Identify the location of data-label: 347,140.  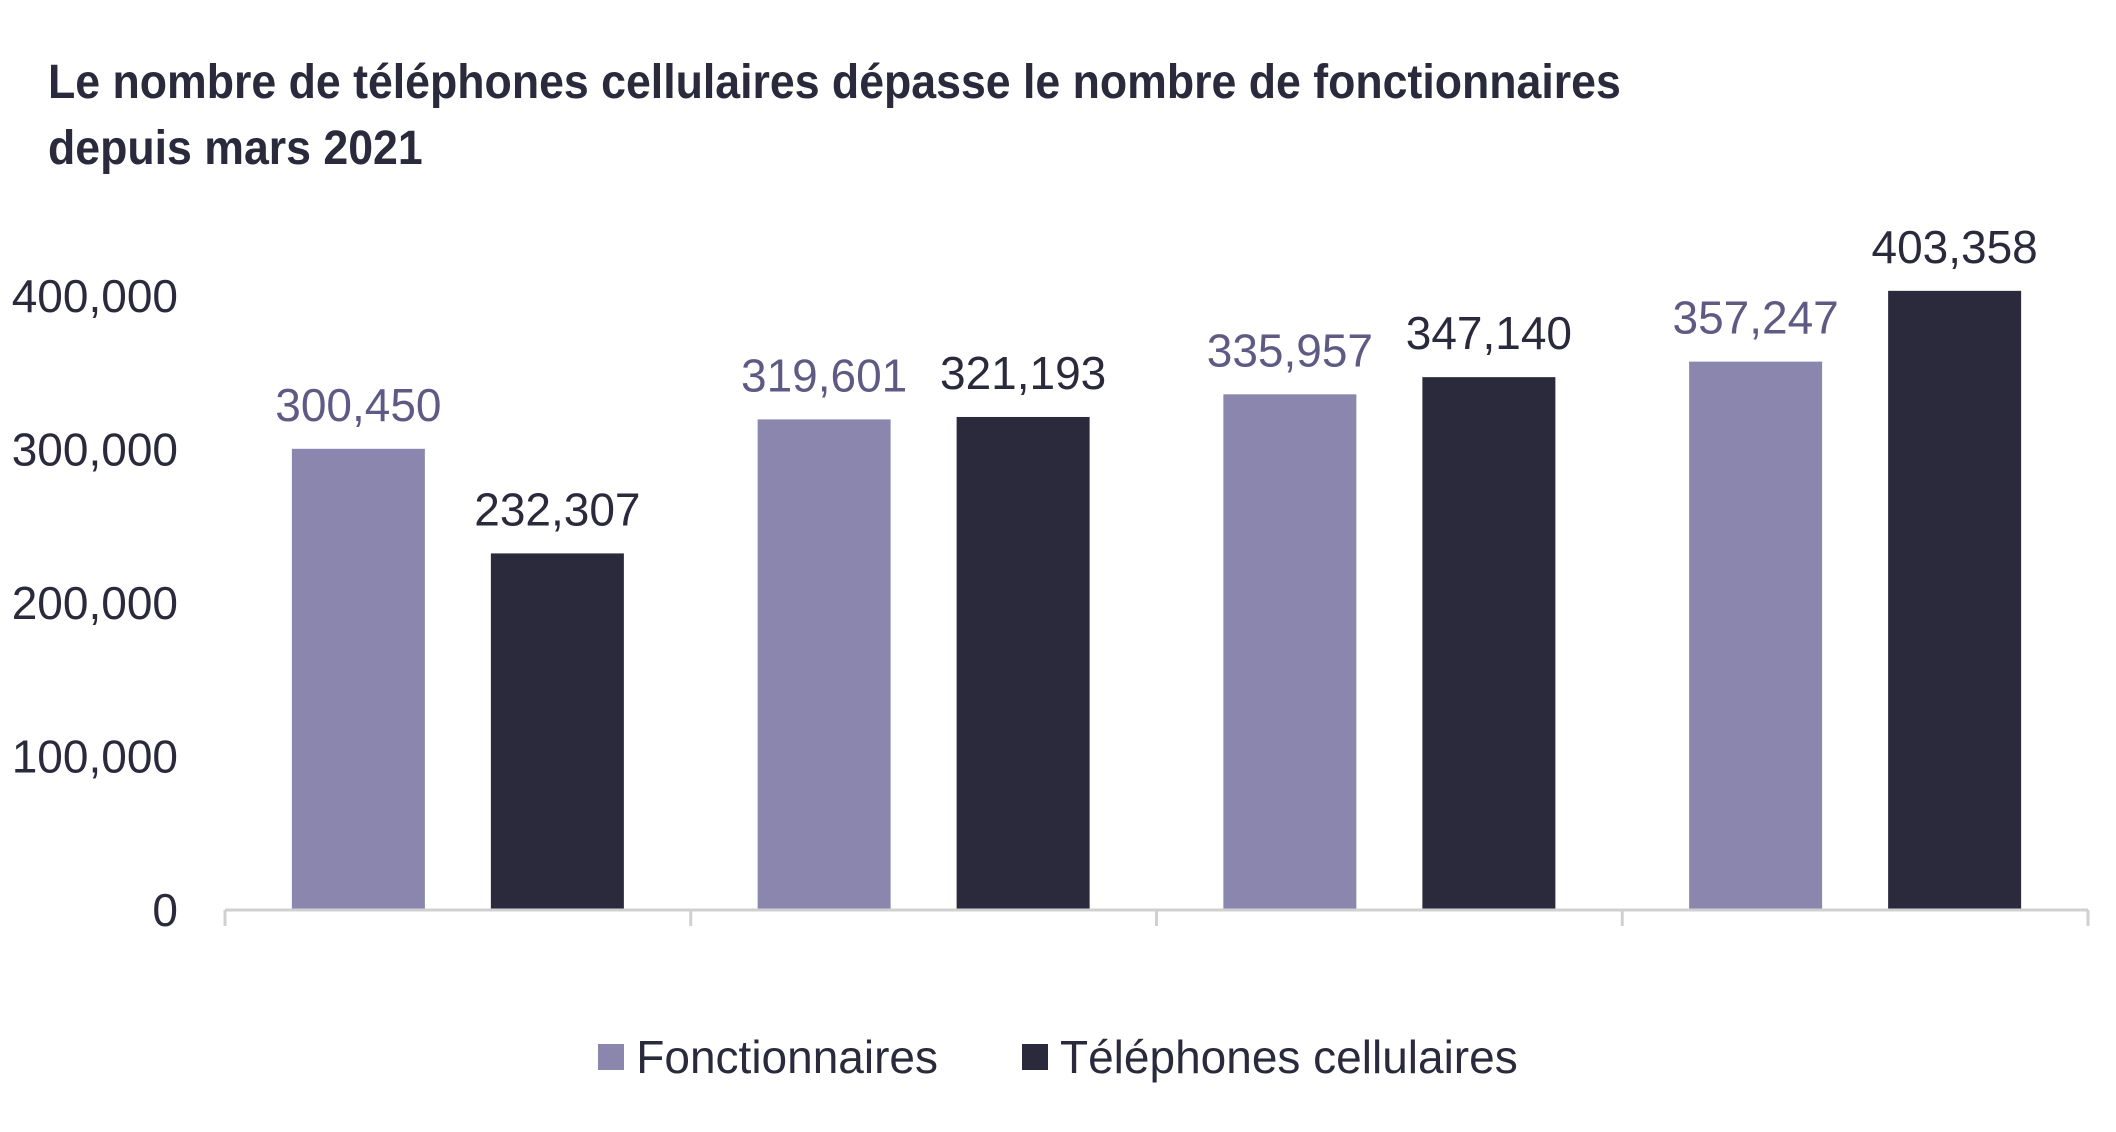
(1489, 333).